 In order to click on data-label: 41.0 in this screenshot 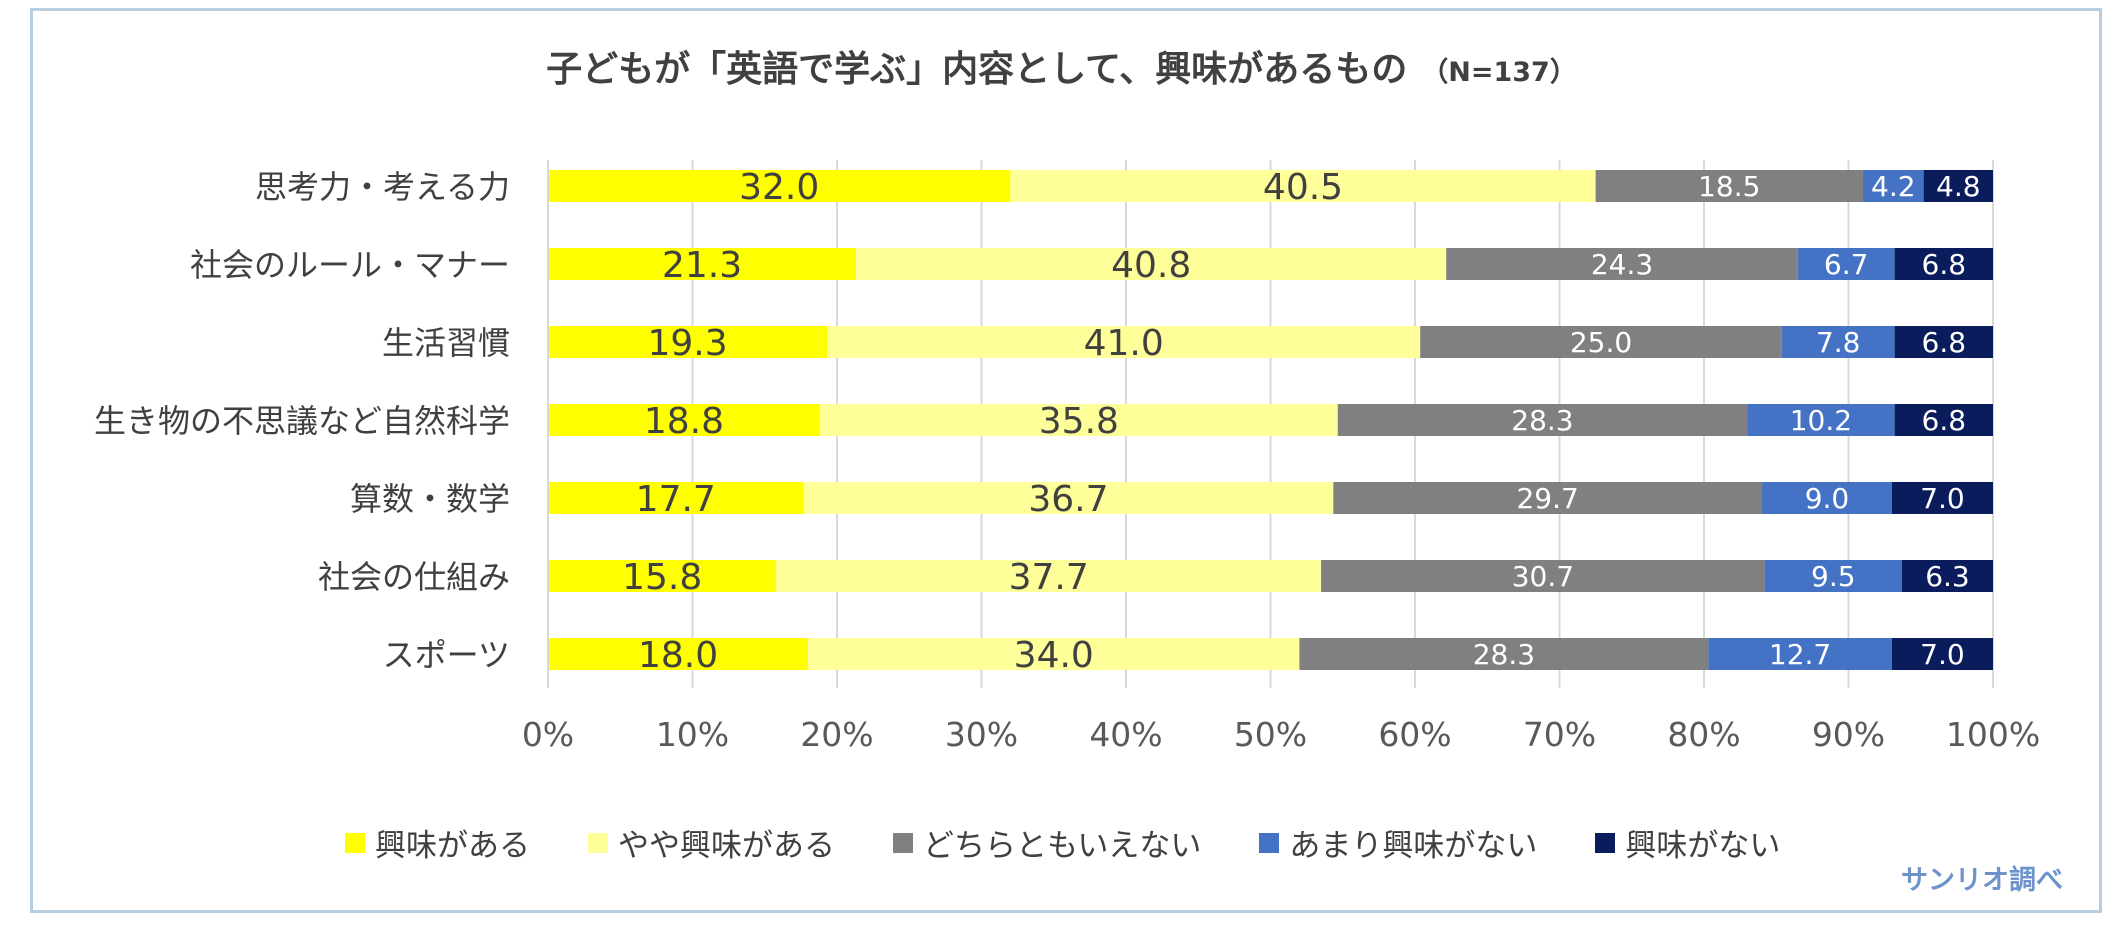, I will do `click(1124, 343)`.